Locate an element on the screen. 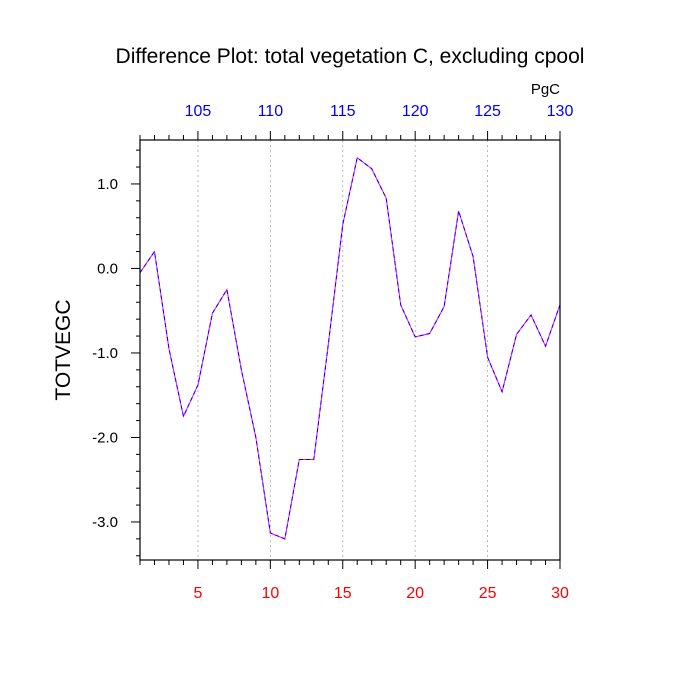  y-tick-label: -1.0 is located at coordinates (105, 353).